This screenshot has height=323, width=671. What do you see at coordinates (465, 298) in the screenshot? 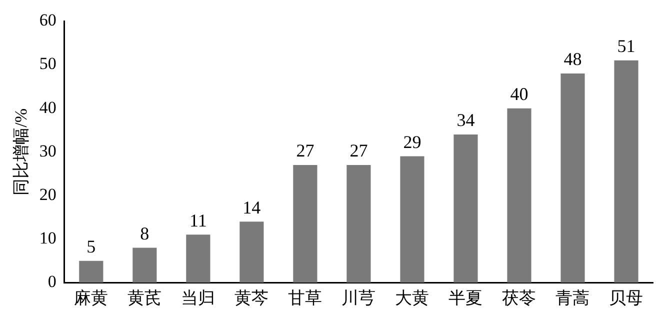
I see `x-tick-label: 半夏` at bounding box center [465, 298].